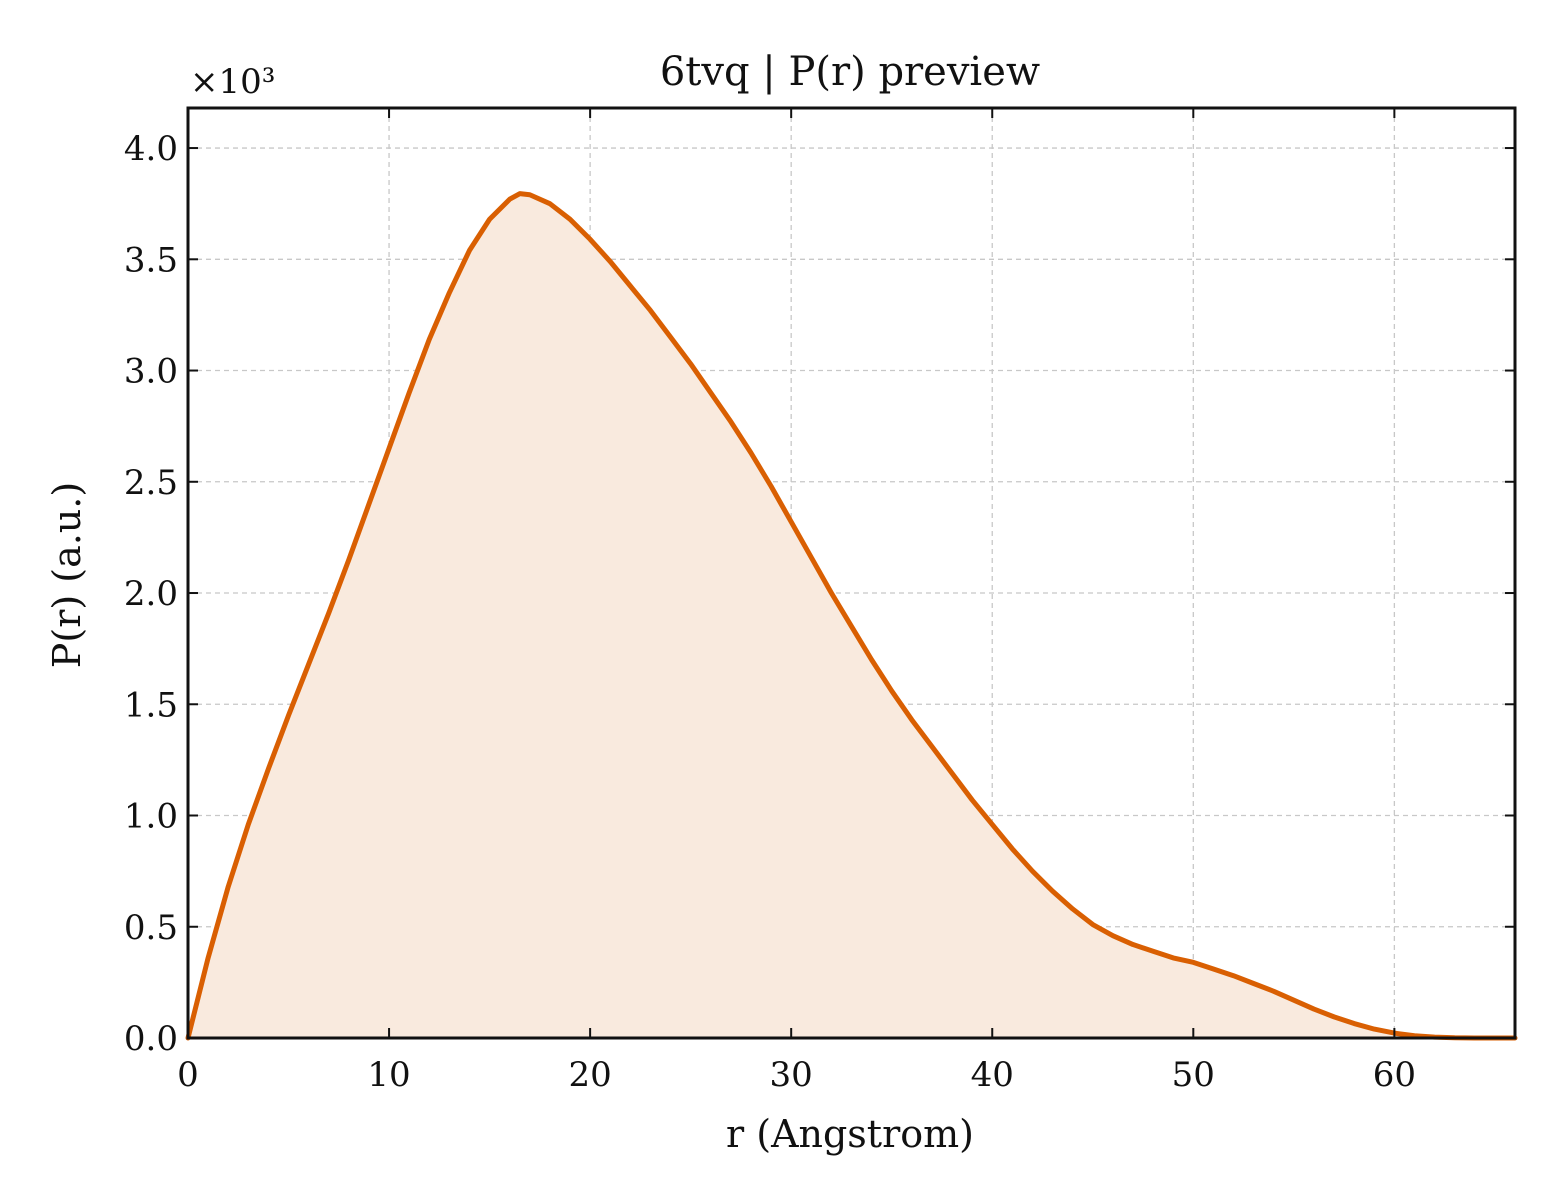  Describe the element at coordinates (151, 483) in the screenshot. I see `y-tick-label: 2.5` at that location.